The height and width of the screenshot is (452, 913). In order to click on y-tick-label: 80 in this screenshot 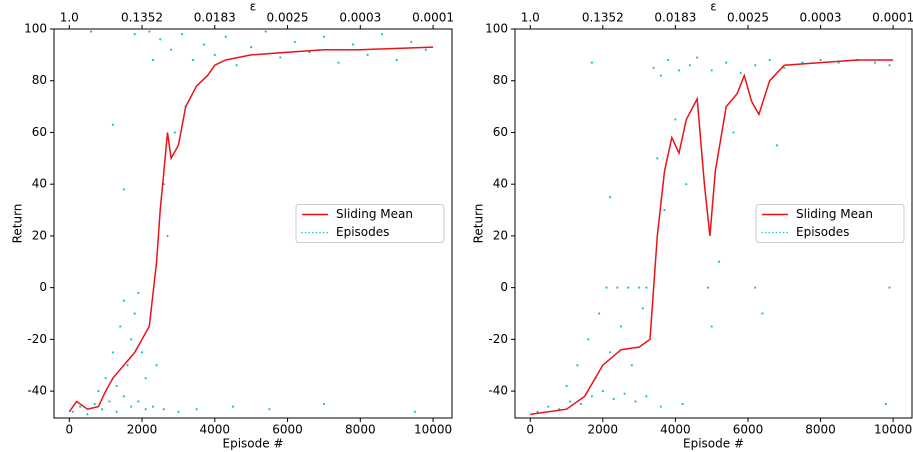, I will do `click(39, 80)`.